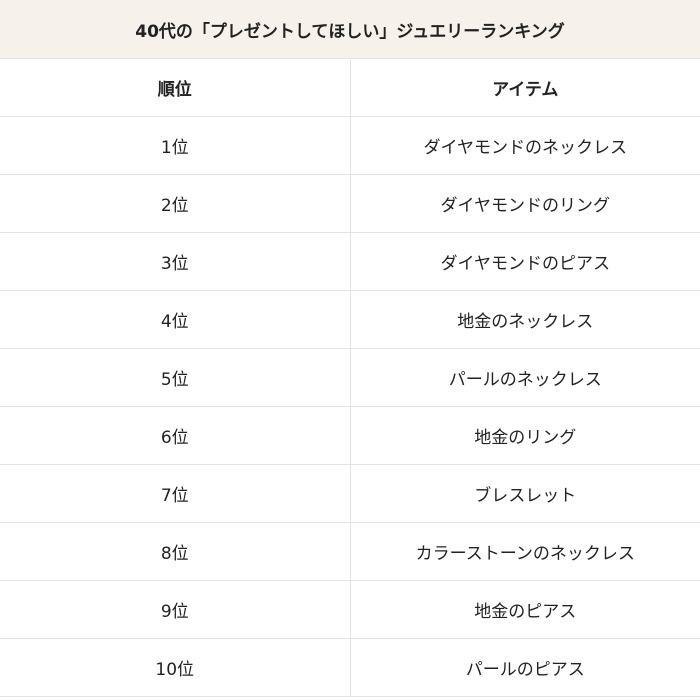 The height and width of the screenshot is (700, 700). I want to click on table-row: 2位 ダイヤモンドのリング, so click(350, 203).